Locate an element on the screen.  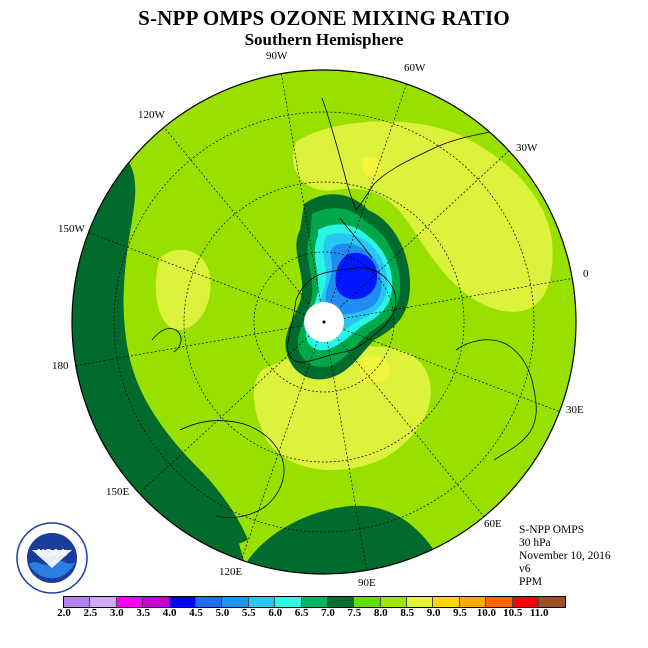
south-pole-marker is located at coordinates (324, 322).